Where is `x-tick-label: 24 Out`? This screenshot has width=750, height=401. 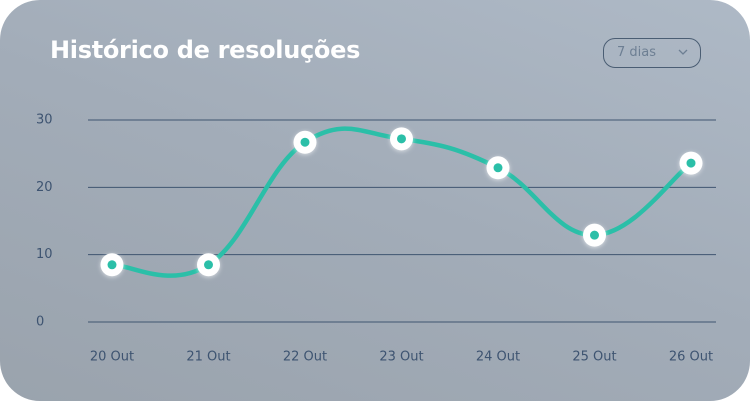 x-tick-label: 24 Out is located at coordinates (498, 357).